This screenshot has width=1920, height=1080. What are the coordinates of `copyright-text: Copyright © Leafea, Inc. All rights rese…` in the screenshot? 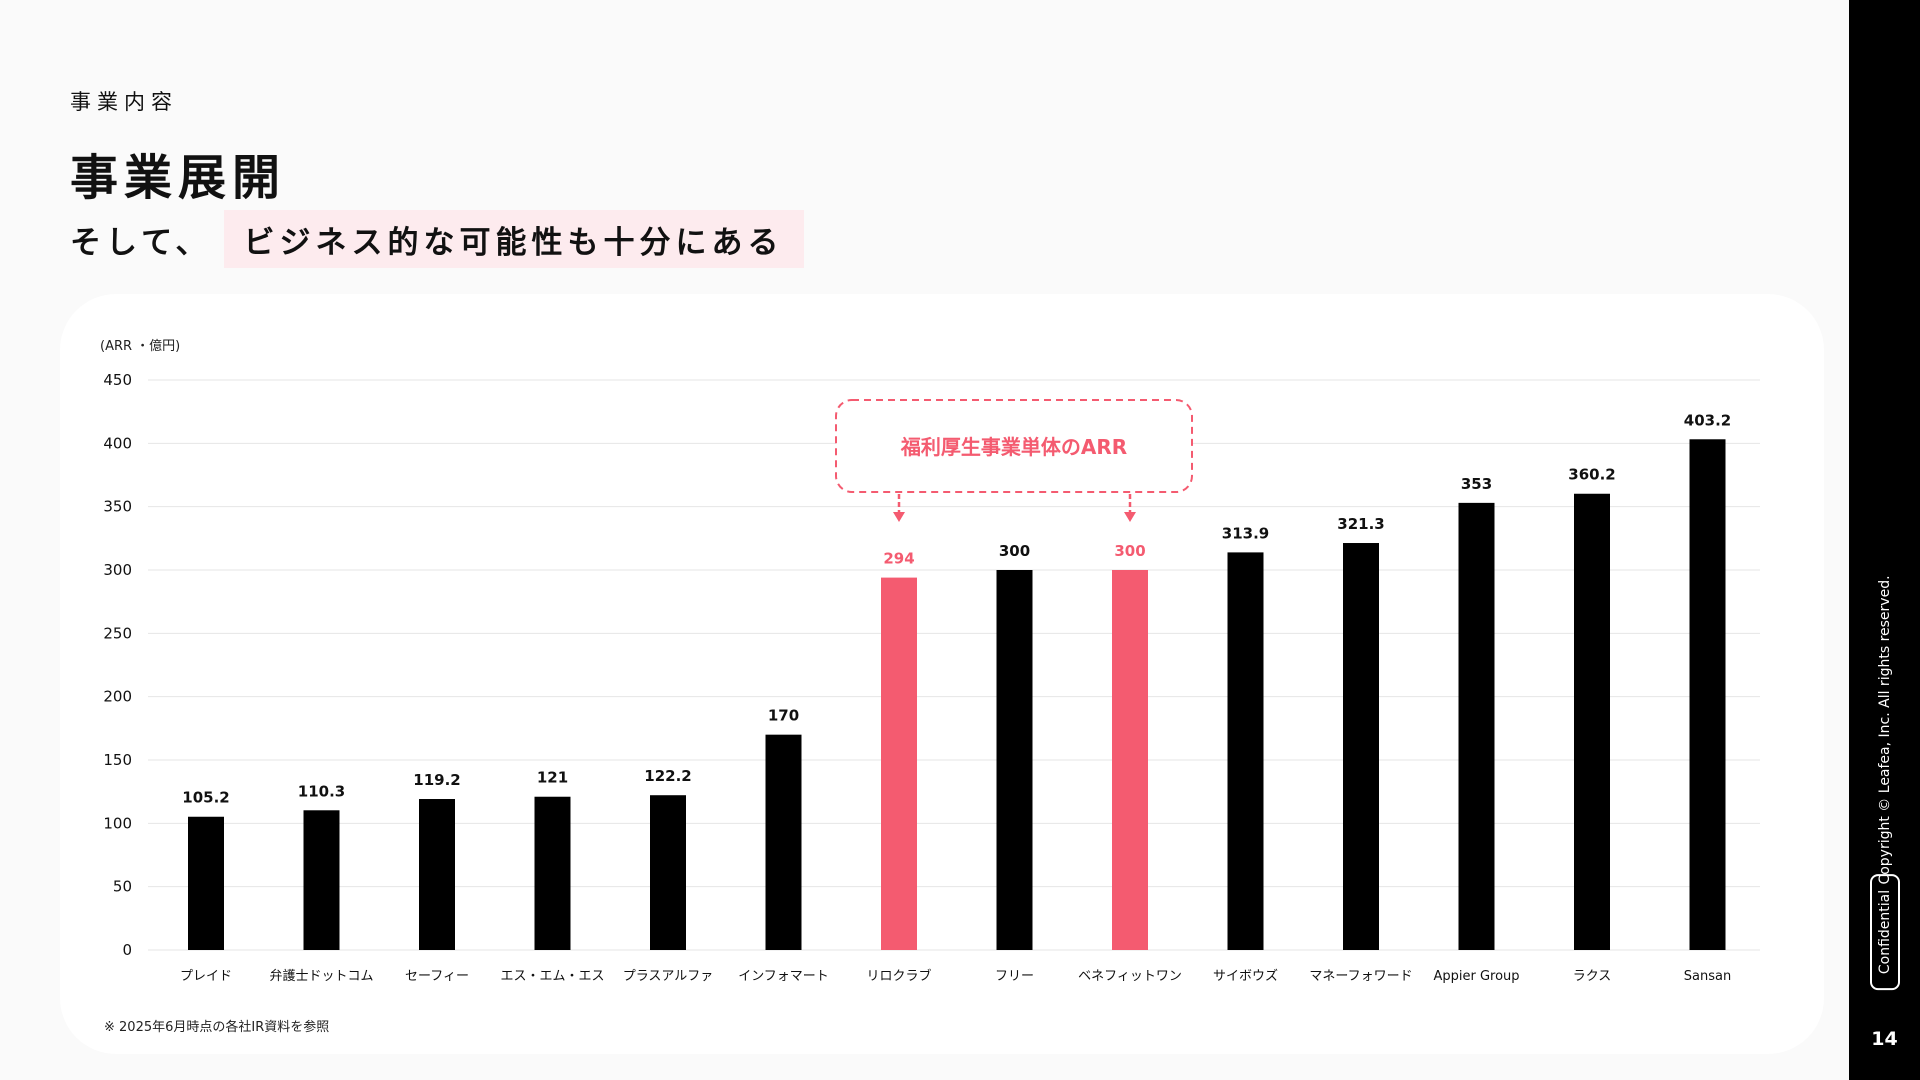 It's located at (1885, 730).